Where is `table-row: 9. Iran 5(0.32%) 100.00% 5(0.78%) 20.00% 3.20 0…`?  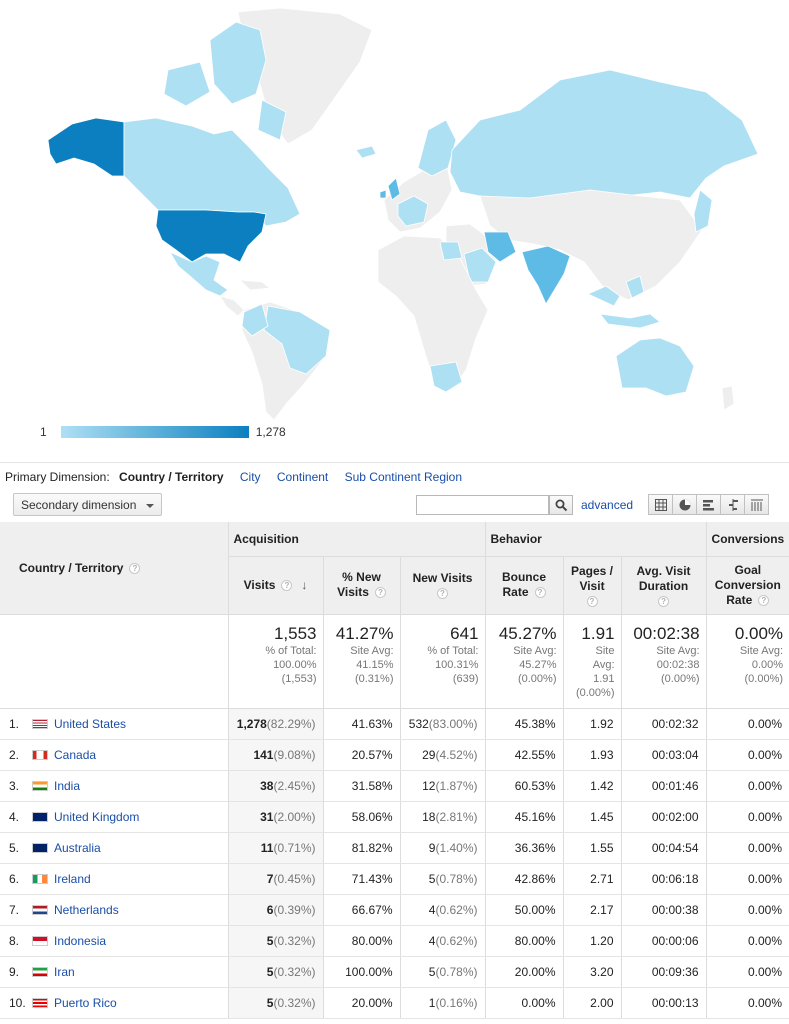
table-row: 9. Iran 5(0.32%) 100.00% 5(0.78%) 20.00% 3.20 0… is located at coordinates (394, 972).